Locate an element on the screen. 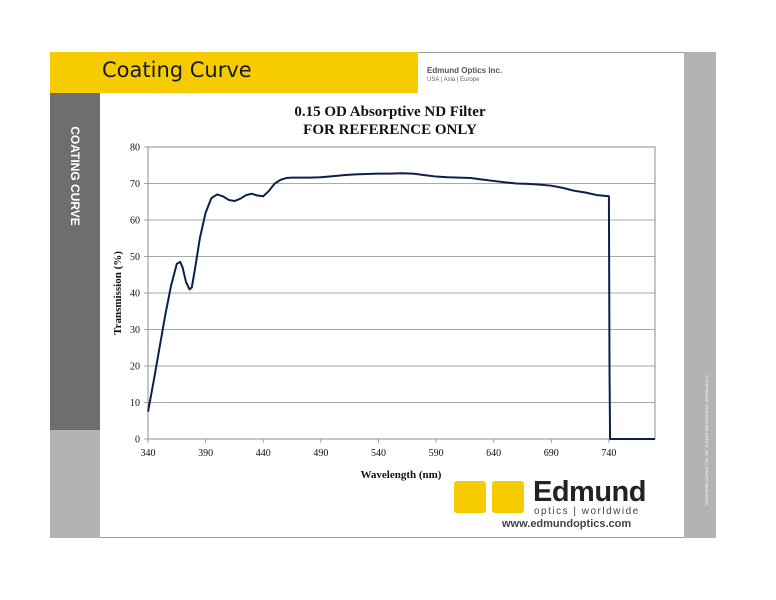 Image resolution: width=776 pixels, height=600 pixels. x-tick-label: 390 is located at coordinates (205, 453).